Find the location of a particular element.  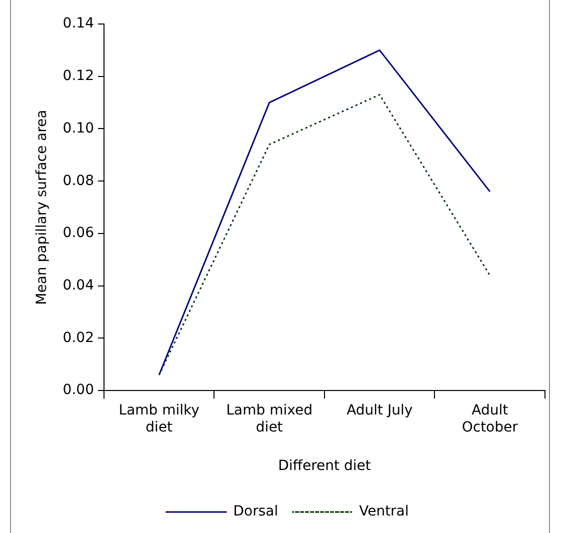

x-tick-label: Adult July is located at coordinates (379, 410).